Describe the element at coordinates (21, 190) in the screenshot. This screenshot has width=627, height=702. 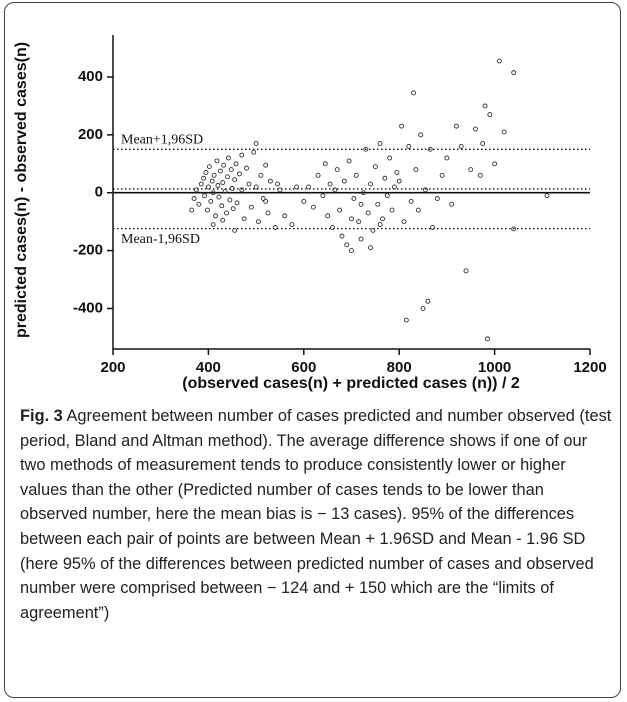
I see `y-axis-title: predicted cases(n) - observed cases(n)` at that location.